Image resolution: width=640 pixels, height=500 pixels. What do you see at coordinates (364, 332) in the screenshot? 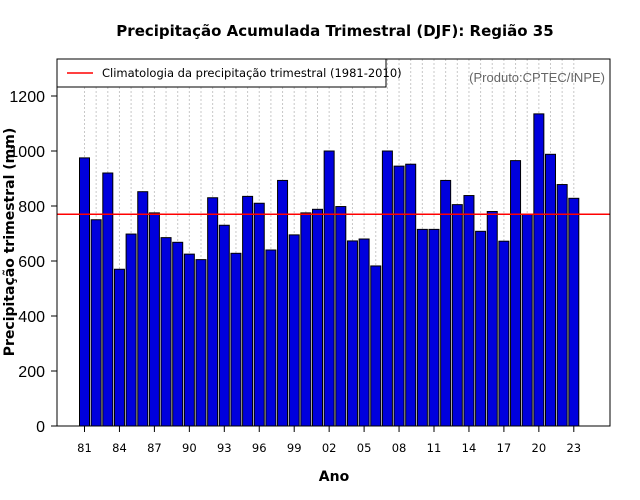
I see `bar-2005` at bounding box center [364, 332].